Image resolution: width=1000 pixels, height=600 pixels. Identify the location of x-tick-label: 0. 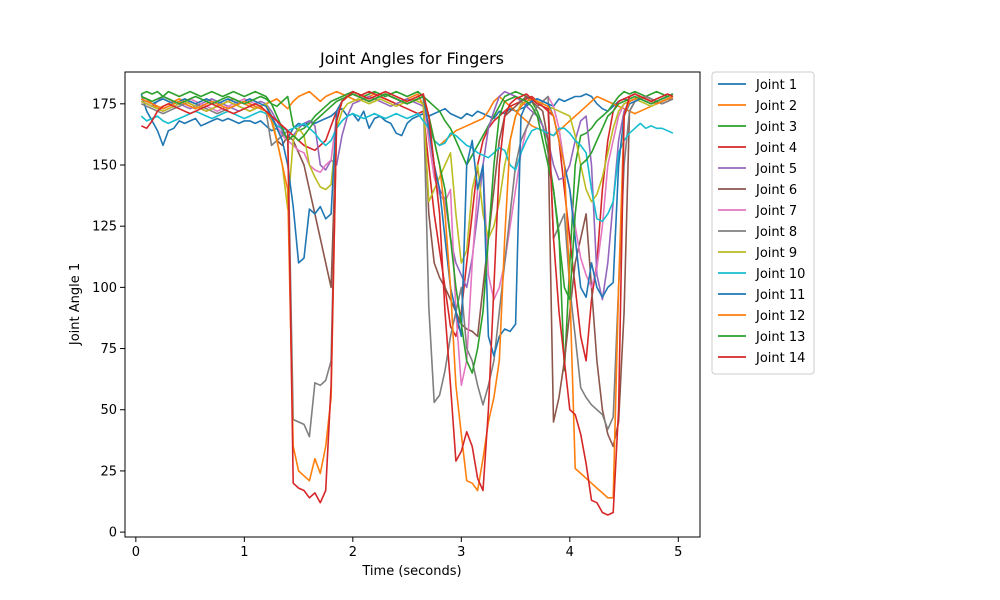
(136, 552).